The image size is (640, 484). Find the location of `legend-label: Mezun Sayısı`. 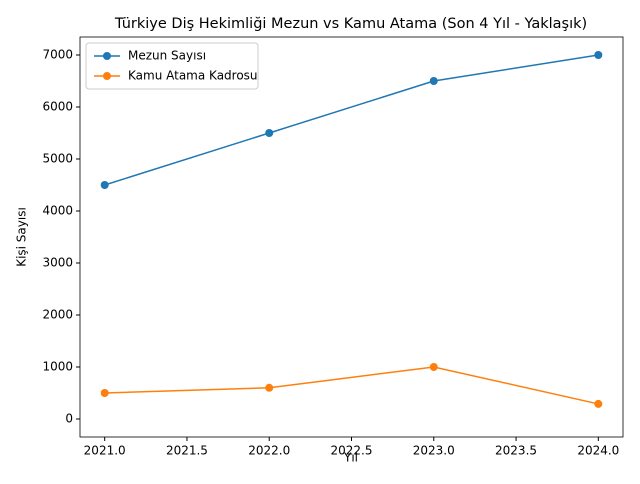

legend-label: Mezun Sayısı is located at coordinates (167, 56).